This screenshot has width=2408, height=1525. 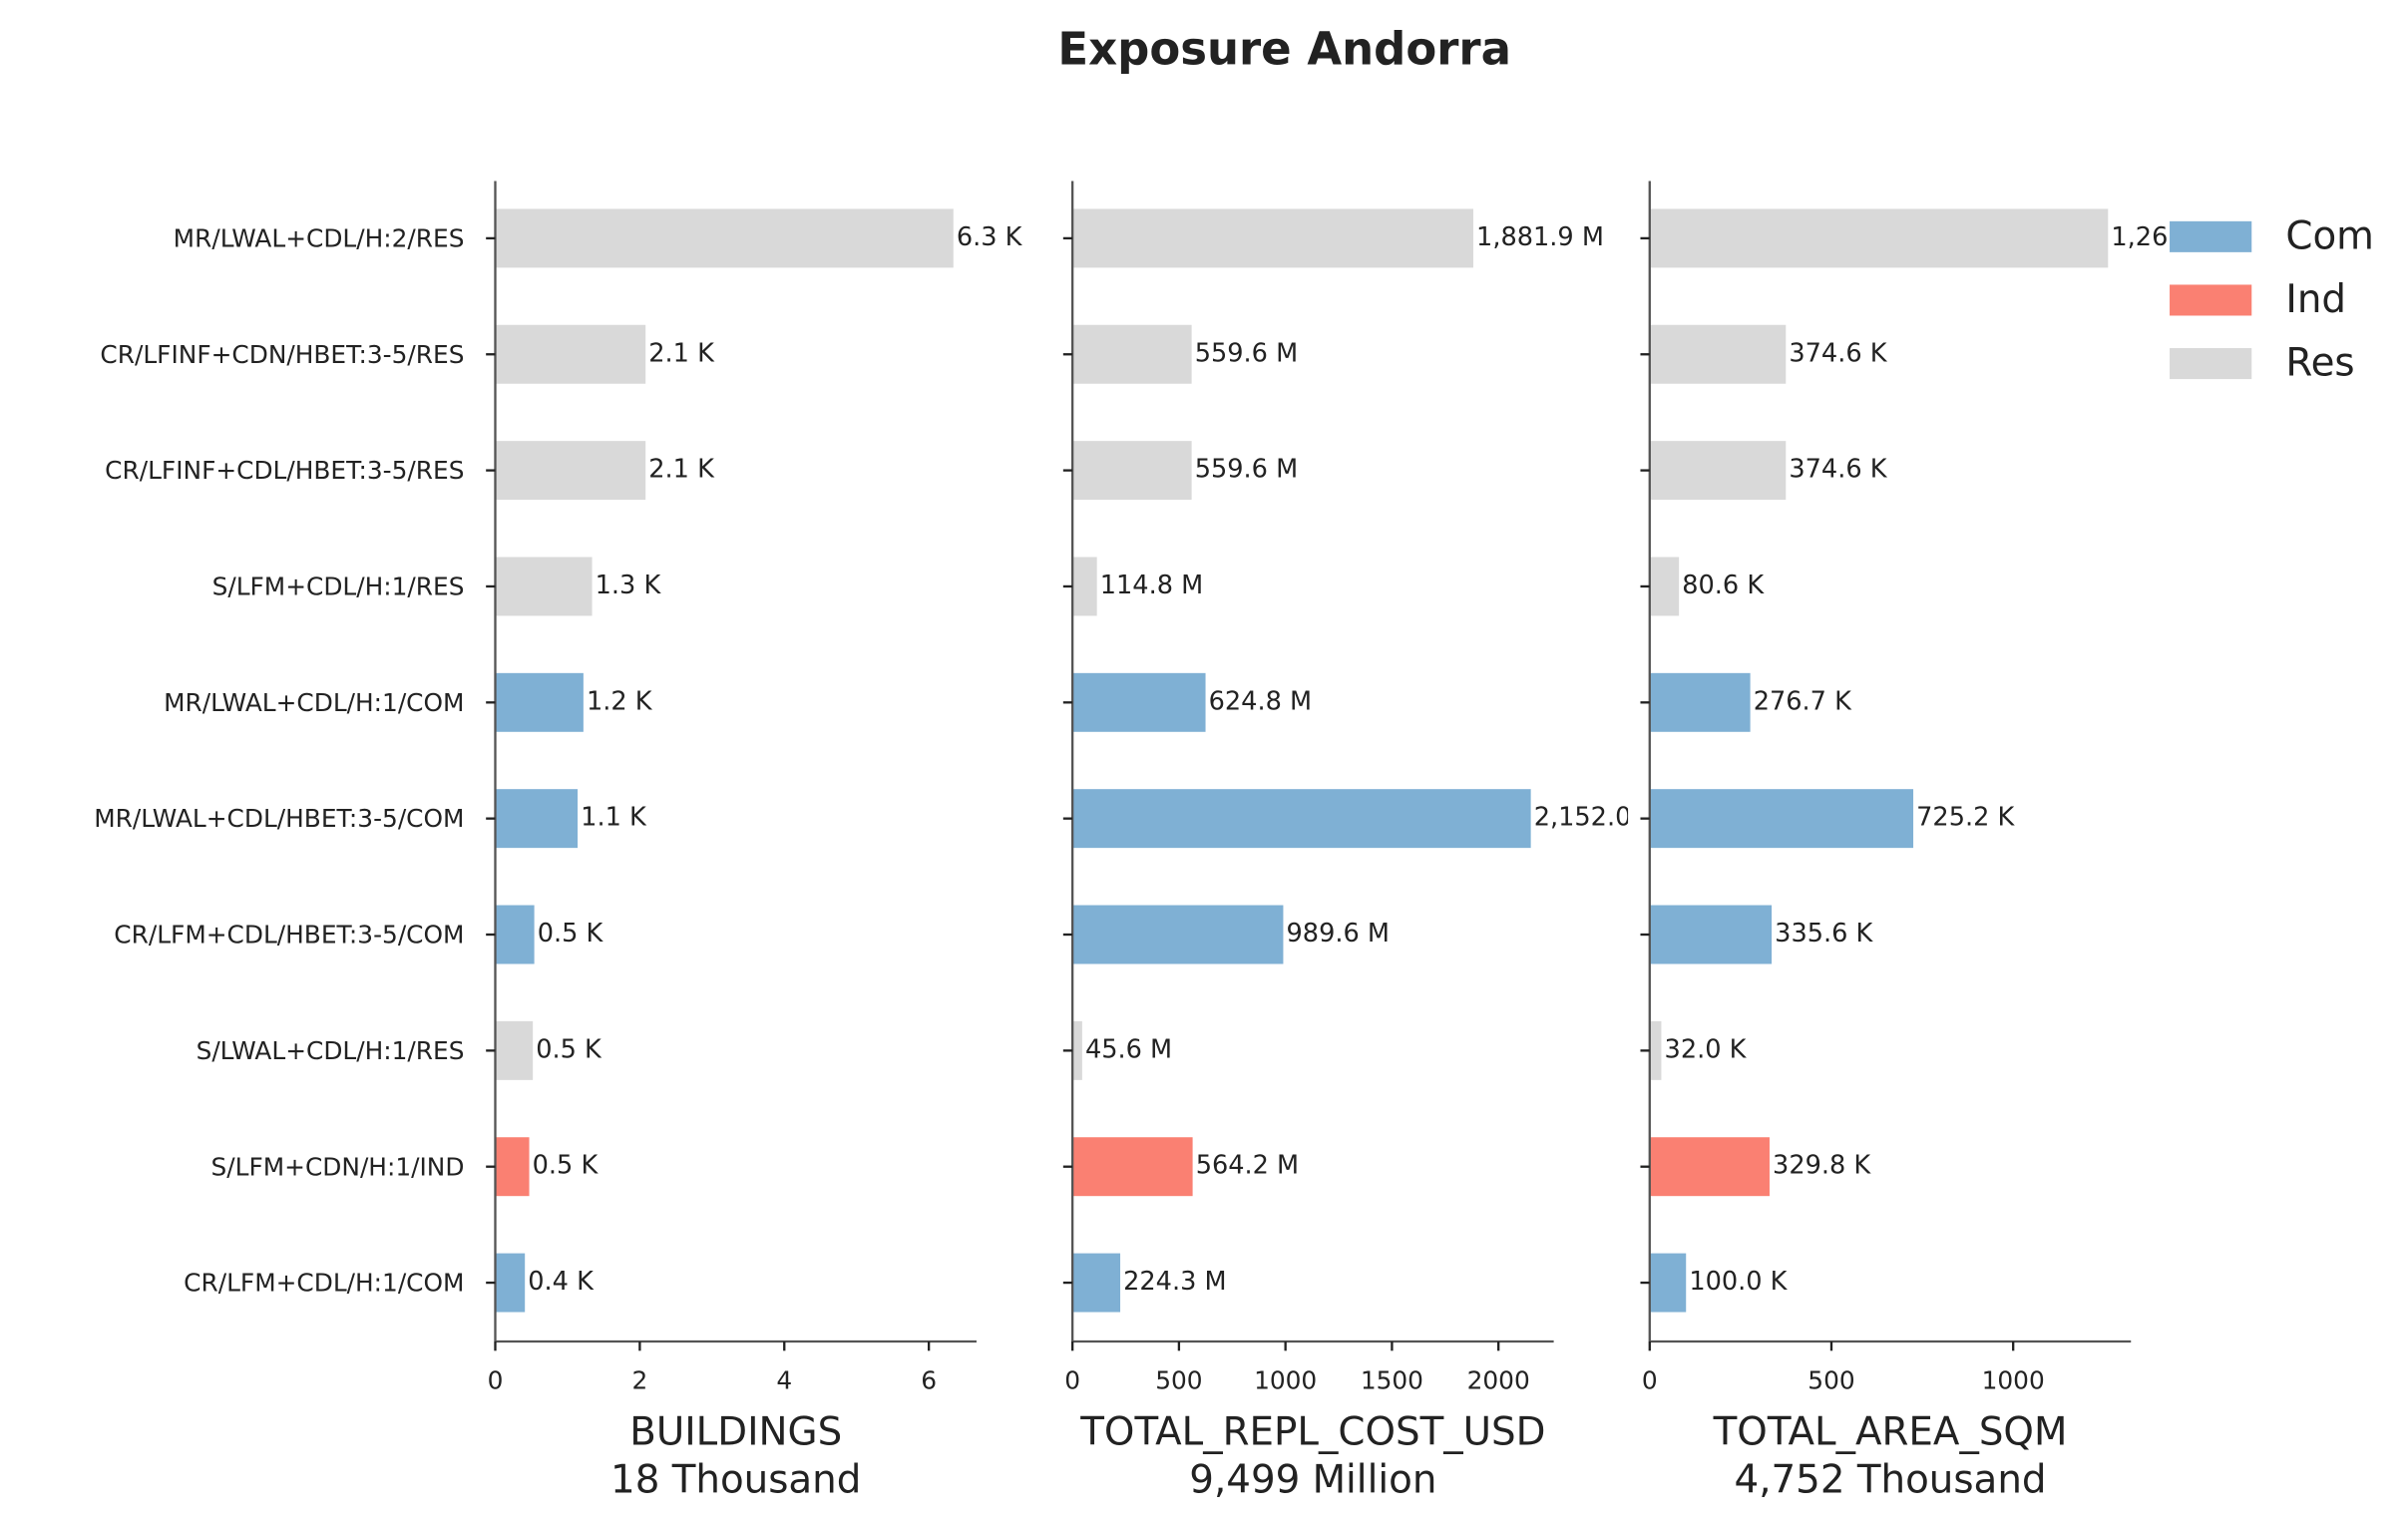 I want to click on x-tick-label: 6, so click(x=929, y=1379).